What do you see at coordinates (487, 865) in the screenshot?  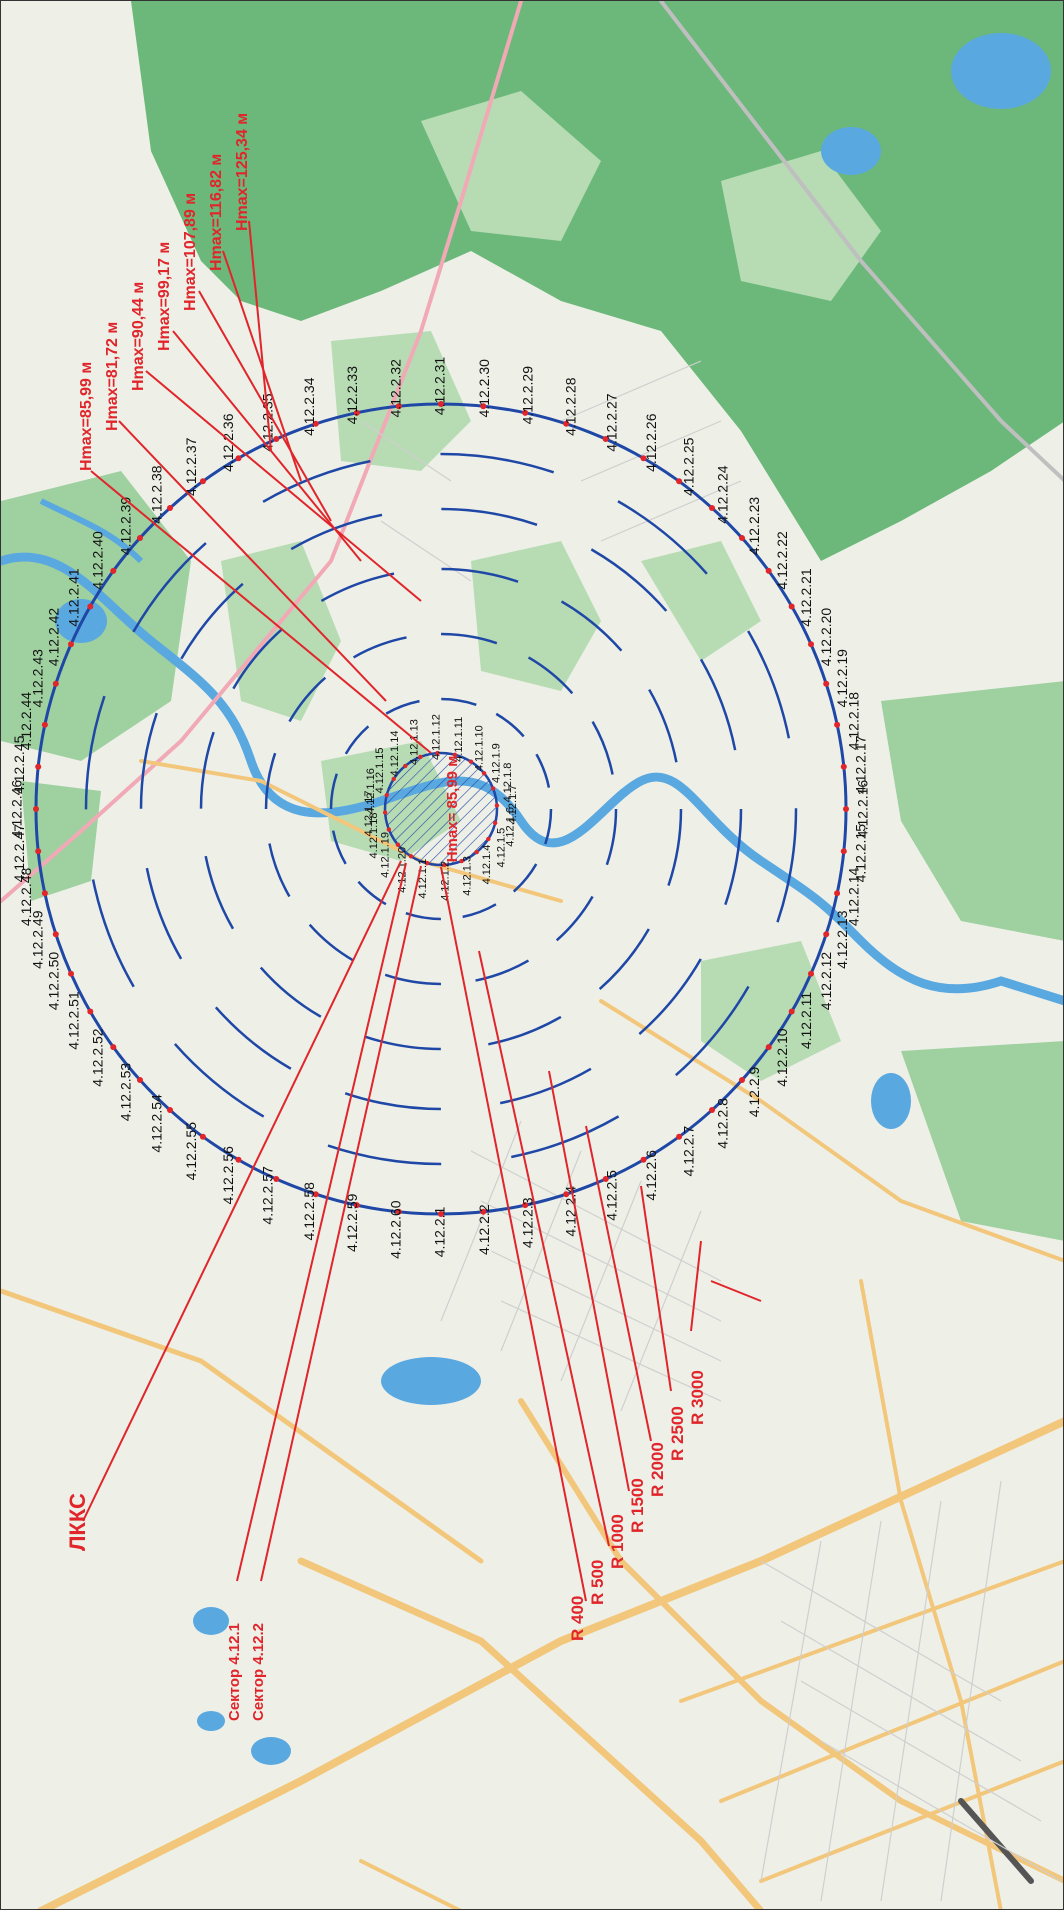 I see `inner-point-label: 4.12.1.4` at bounding box center [487, 865].